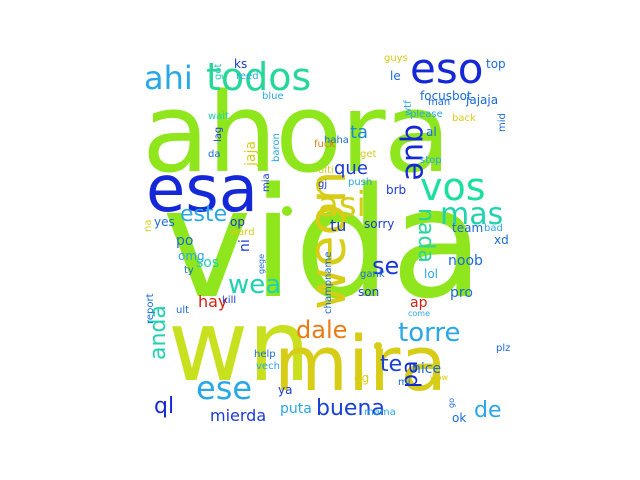 The width and height of the screenshot is (640, 480). Describe the element at coordinates (503, 348) in the screenshot. I see `word: plz` at that location.